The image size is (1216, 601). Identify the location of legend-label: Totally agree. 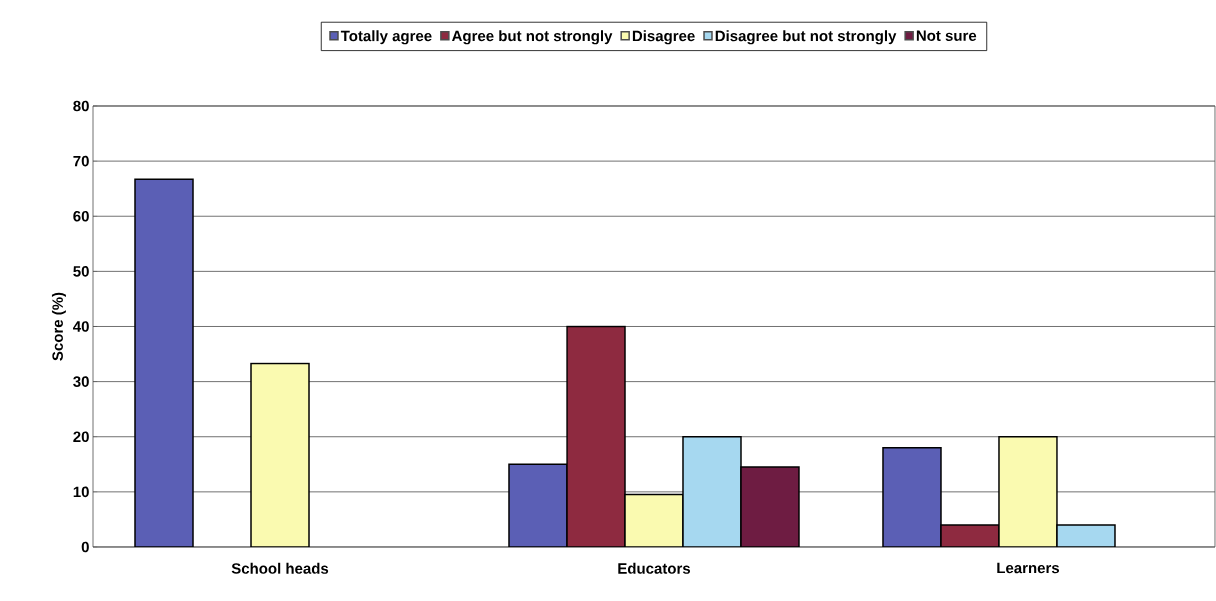
(386, 37).